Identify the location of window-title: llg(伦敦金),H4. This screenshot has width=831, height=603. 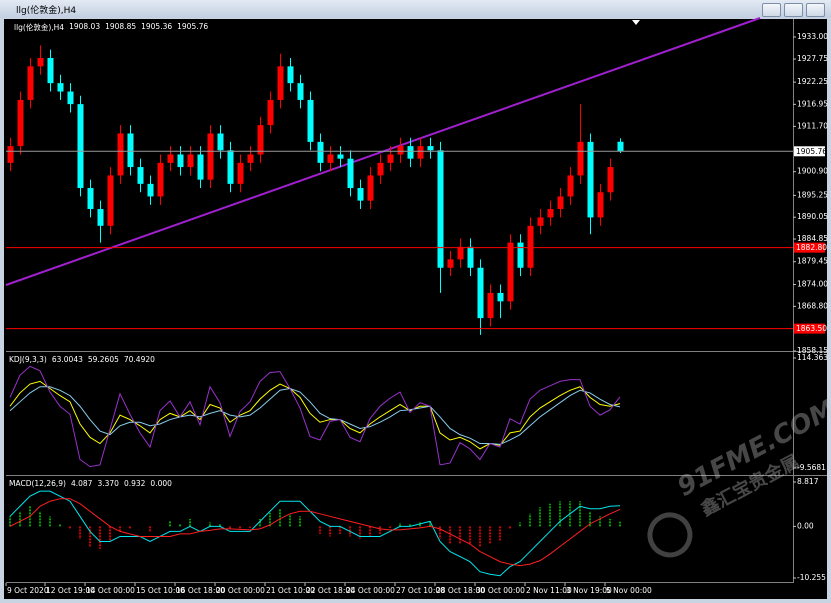
(46, 11).